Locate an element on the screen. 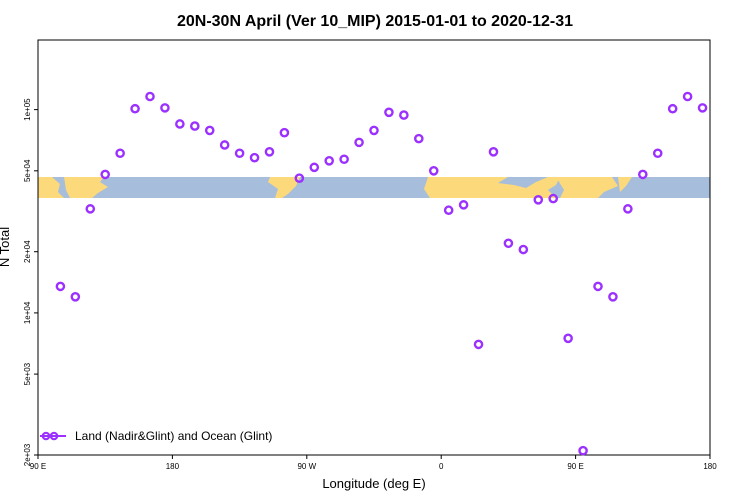 The image size is (750, 500). y-tick-label: 1e+05 is located at coordinates (27, 109).